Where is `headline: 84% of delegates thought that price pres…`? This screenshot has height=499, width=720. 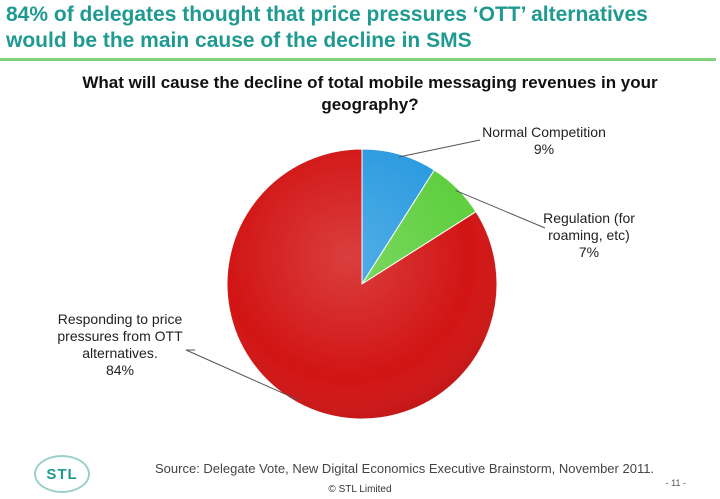 headline: 84% of delegates thought that price pres… is located at coordinates (327, 27).